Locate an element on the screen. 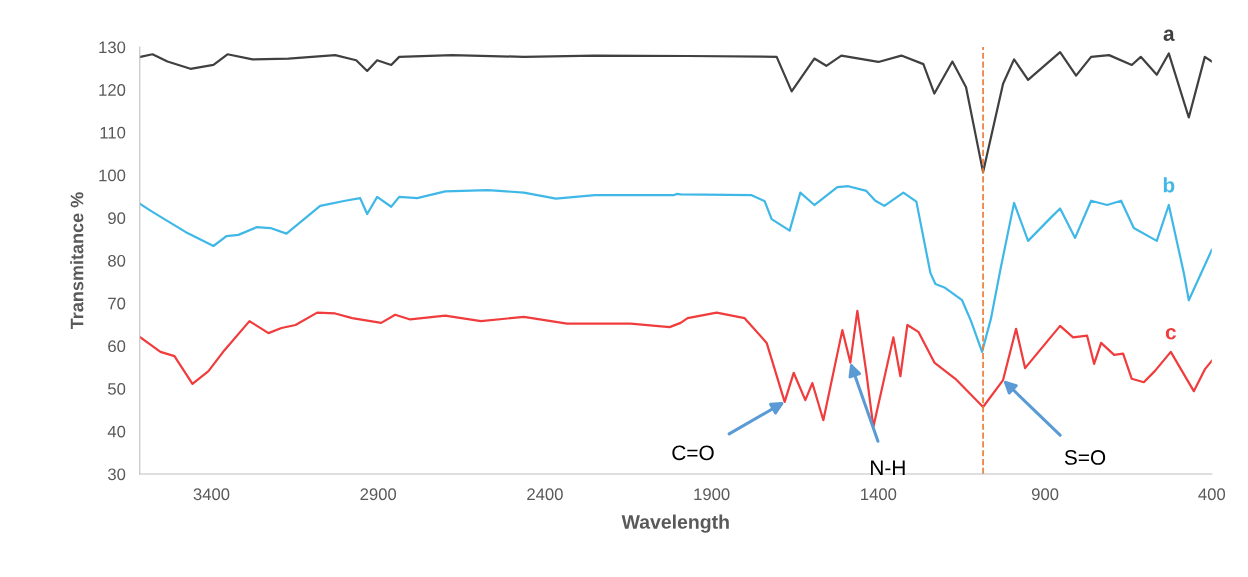 The width and height of the screenshot is (1248, 577). y-tick-label: 60 is located at coordinates (117, 346).